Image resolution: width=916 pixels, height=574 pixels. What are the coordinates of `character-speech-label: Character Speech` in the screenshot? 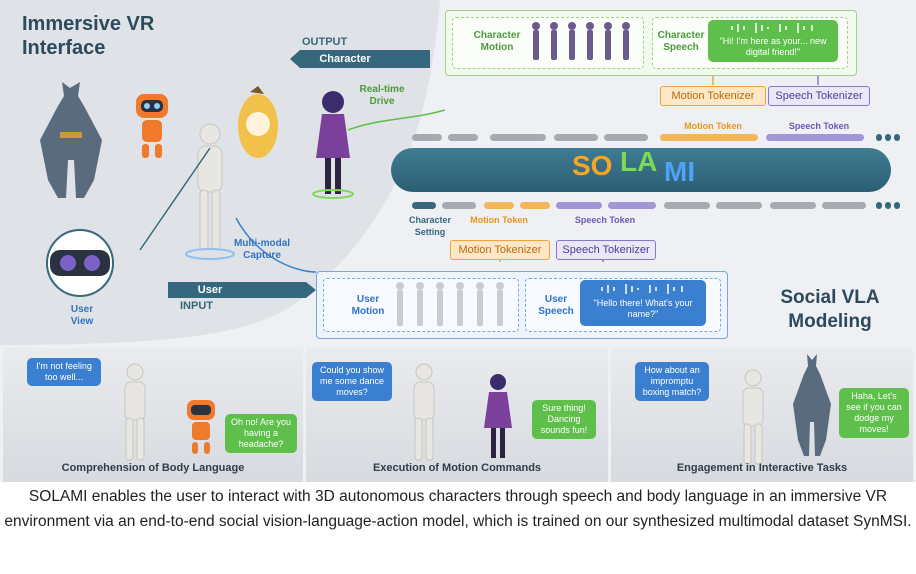 It's located at (681, 41).